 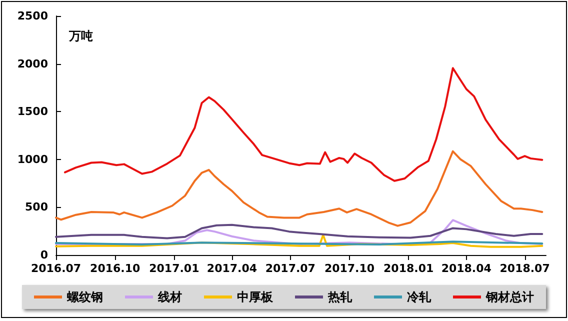 What do you see at coordinates (525, 268) in the screenshot?
I see `x-tick-label: 2018.07` at bounding box center [525, 268].